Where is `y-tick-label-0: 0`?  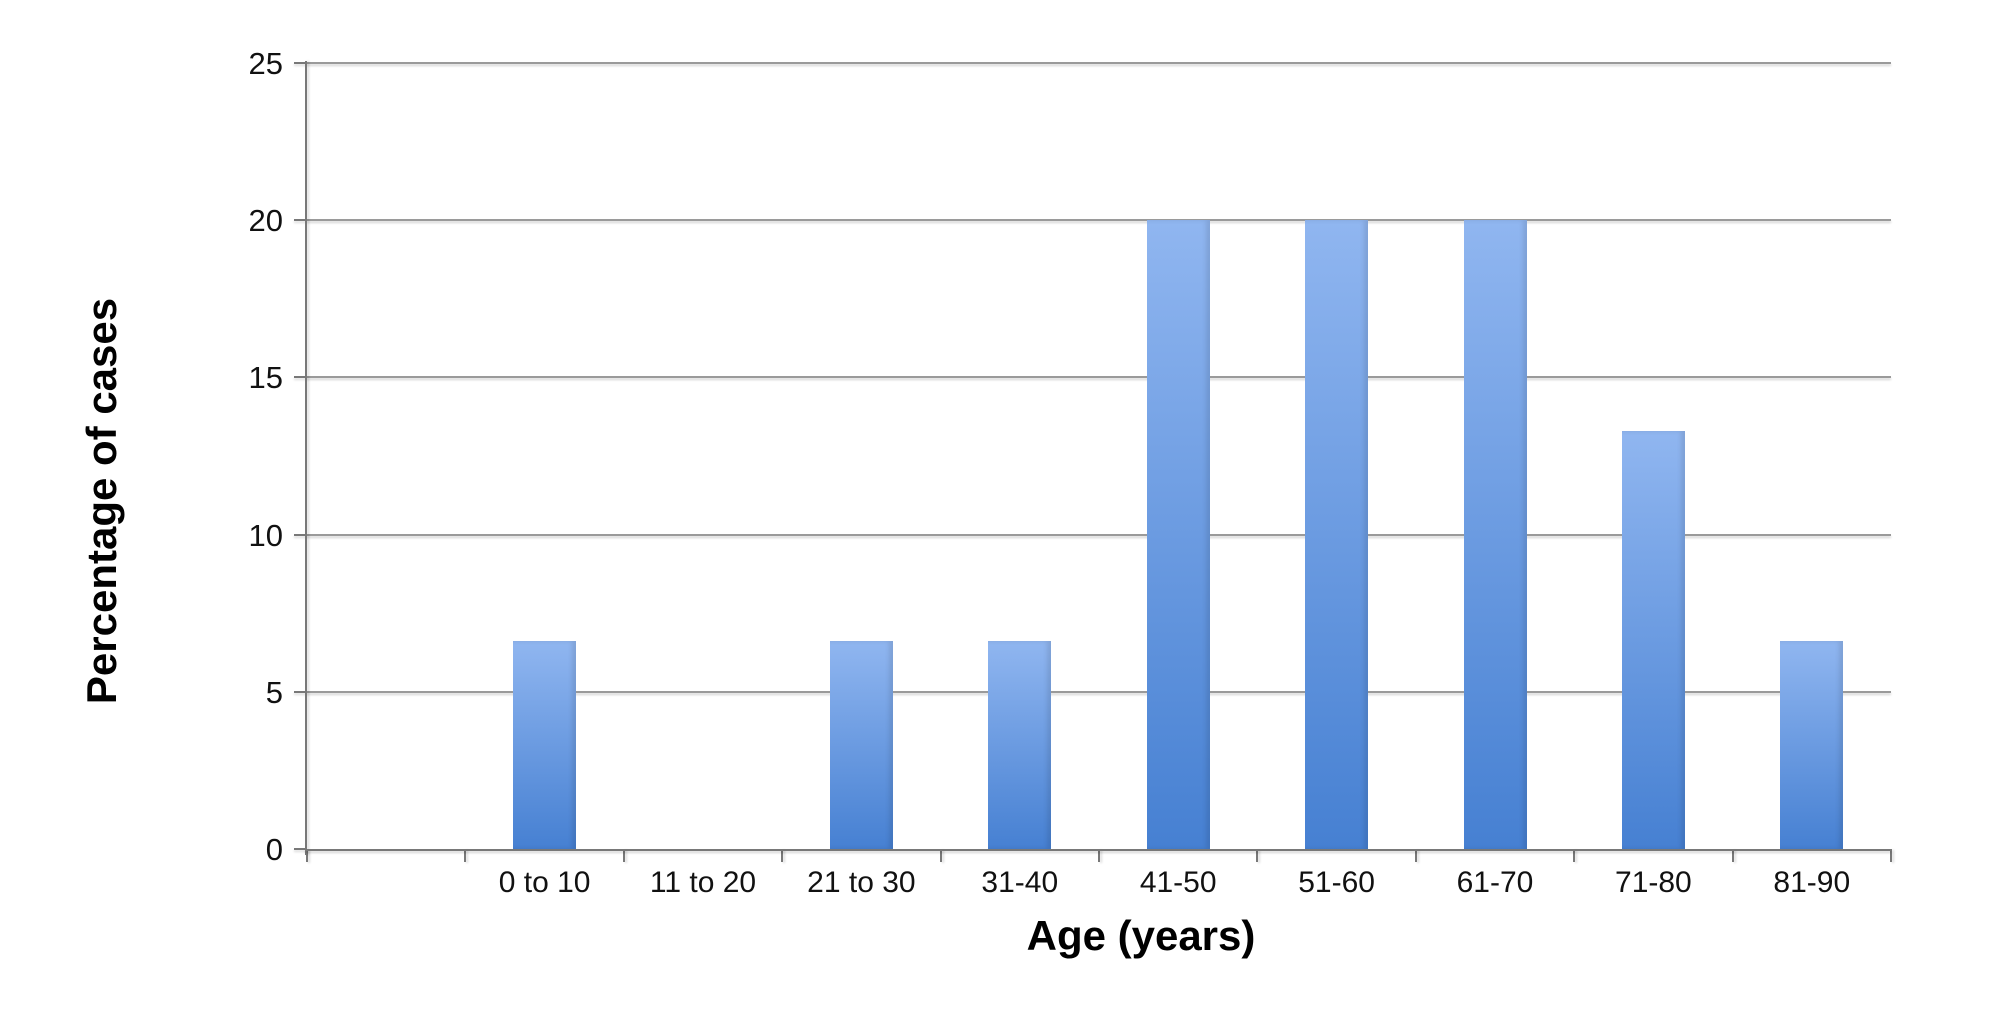
y-tick-label-0: 0 is located at coordinates (274, 849).